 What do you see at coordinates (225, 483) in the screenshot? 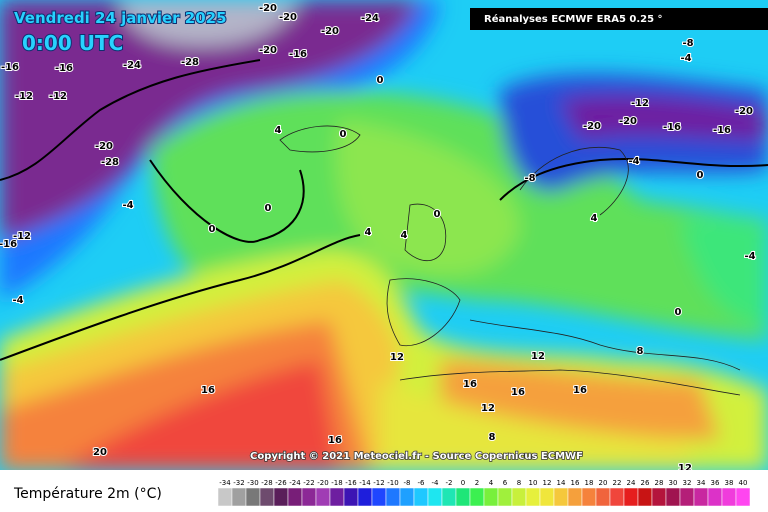
I see `colorbar-tick-label: -34` at bounding box center [225, 483].